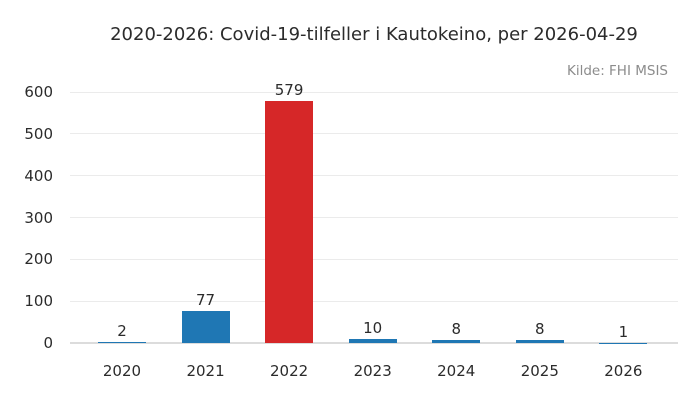 The width and height of the screenshot is (700, 400). I want to click on bar-2020, so click(121, 342).